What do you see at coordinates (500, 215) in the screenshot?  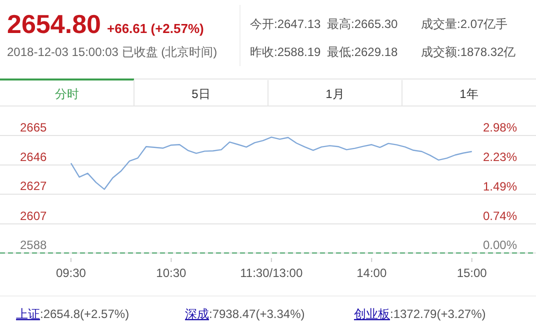 I see `y2-tick-label: 0.74%` at bounding box center [500, 215].